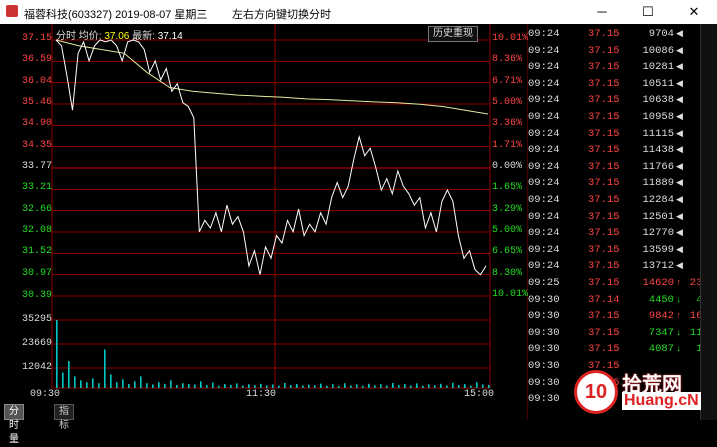  I want to click on tab-indicator: 指标, so click(64, 417).